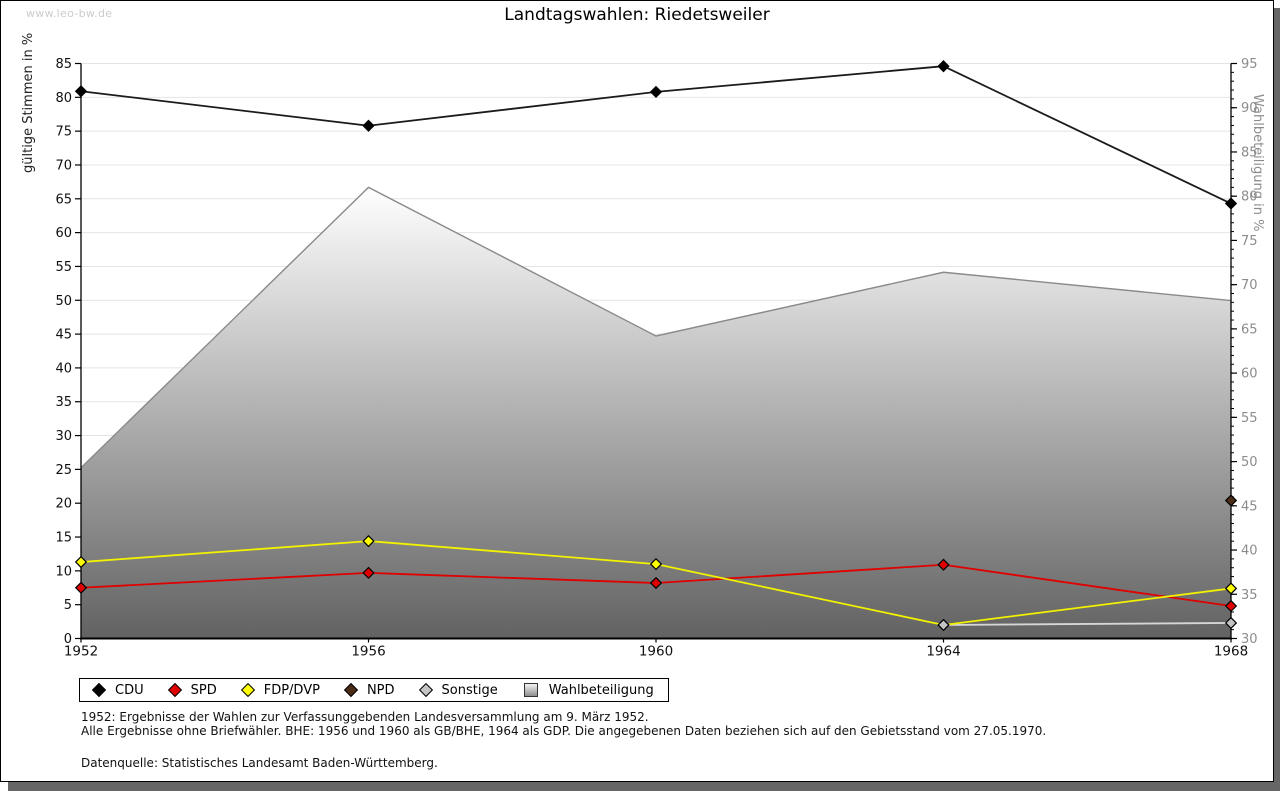 Image resolution: width=1280 pixels, height=791 pixels. I want to click on svg-text: gültige Stimmen in %, so click(28, 103).